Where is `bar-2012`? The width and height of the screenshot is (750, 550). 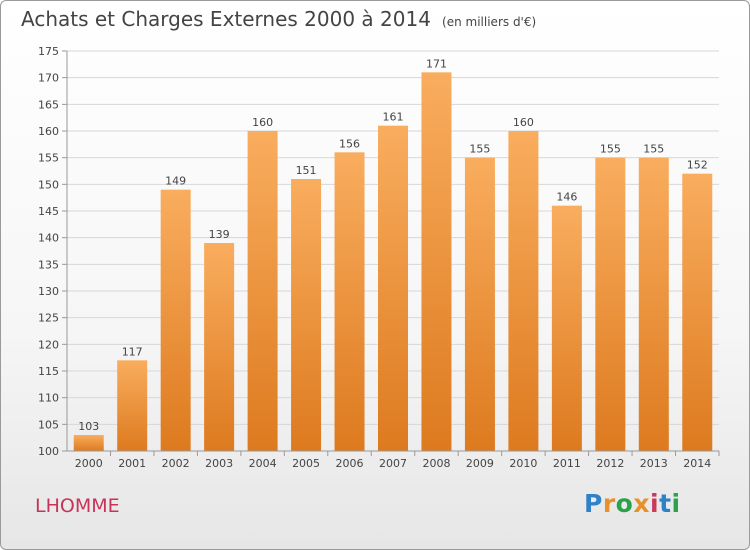
bar-2012 is located at coordinates (610, 304).